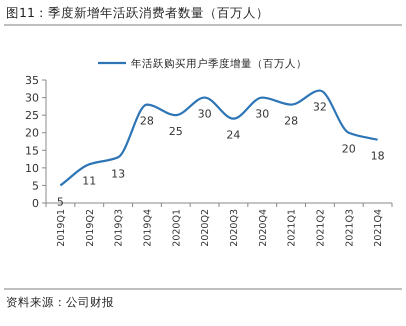 This screenshot has width=406, height=326. What do you see at coordinates (35, 203) in the screenshot?
I see `y-tick-label: 0` at bounding box center [35, 203].